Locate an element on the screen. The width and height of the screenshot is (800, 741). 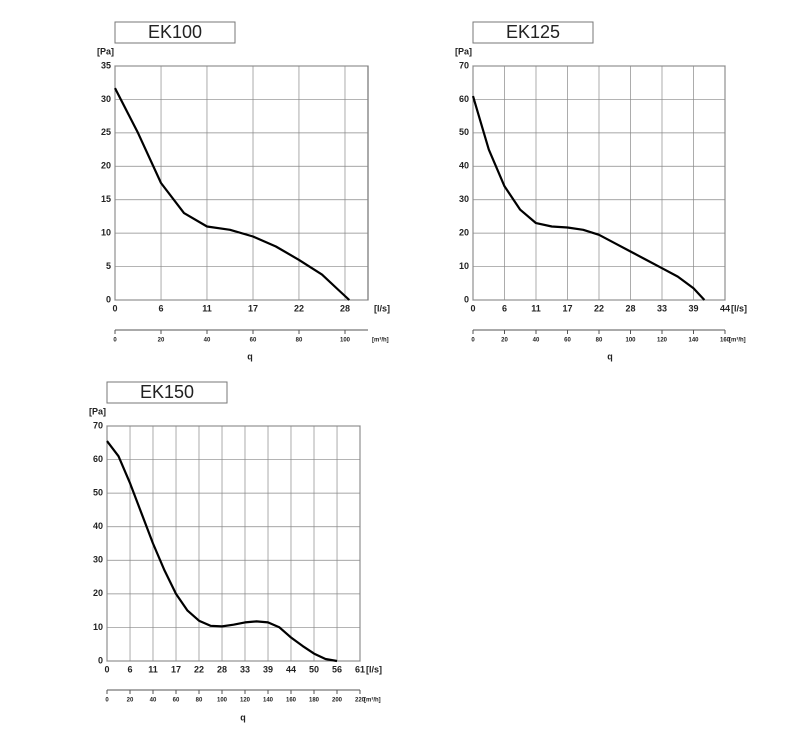
plot-frame is located at coordinates (241, 183).